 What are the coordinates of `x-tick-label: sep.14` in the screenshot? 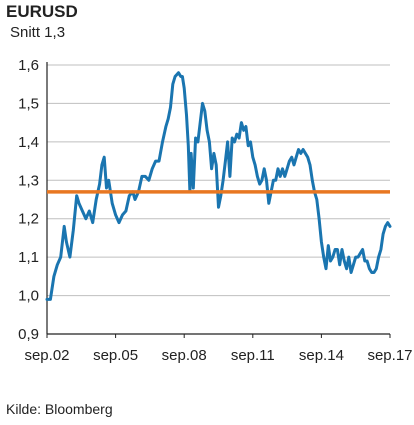 It's located at (321, 355).